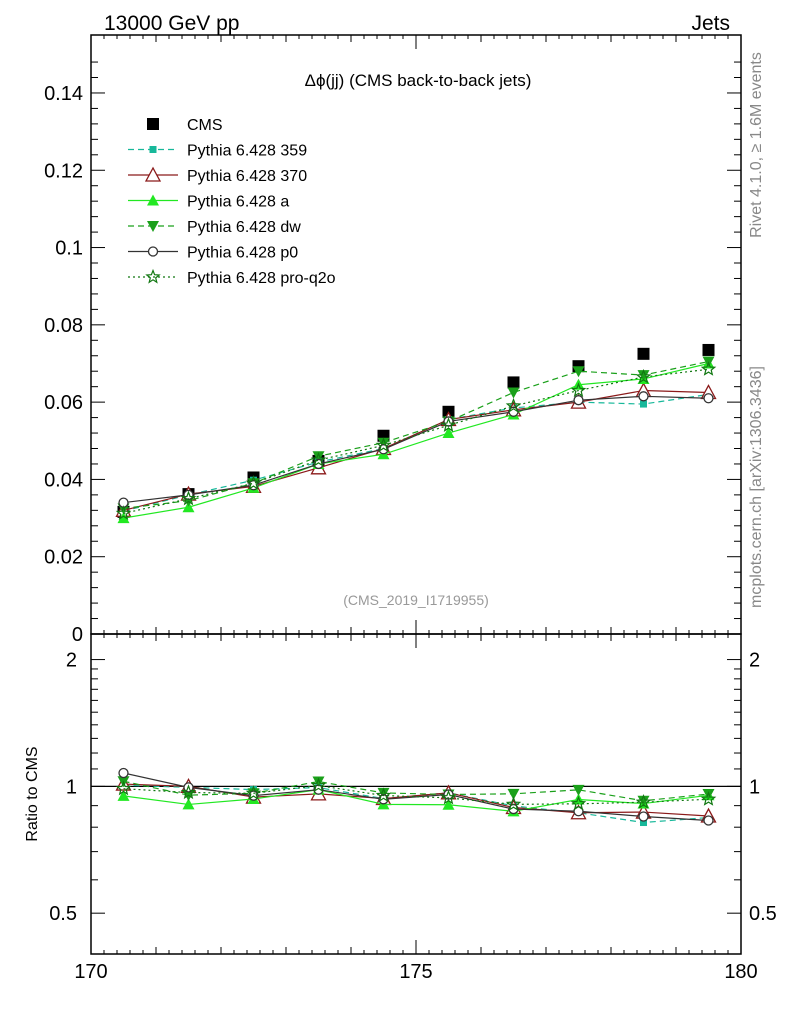 Image resolution: width=786 pixels, height=1024 pixels. Describe the element at coordinates (756, 487) in the screenshot. I see `mcplots-label: mcplots.cern.ch [arXiv:1306.3436]` at that location.